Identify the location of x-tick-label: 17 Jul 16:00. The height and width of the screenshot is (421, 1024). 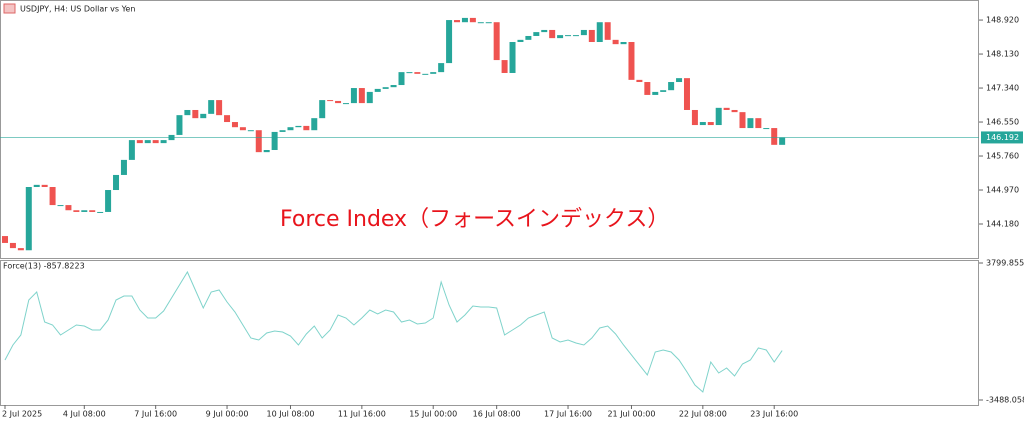
(568, 414).